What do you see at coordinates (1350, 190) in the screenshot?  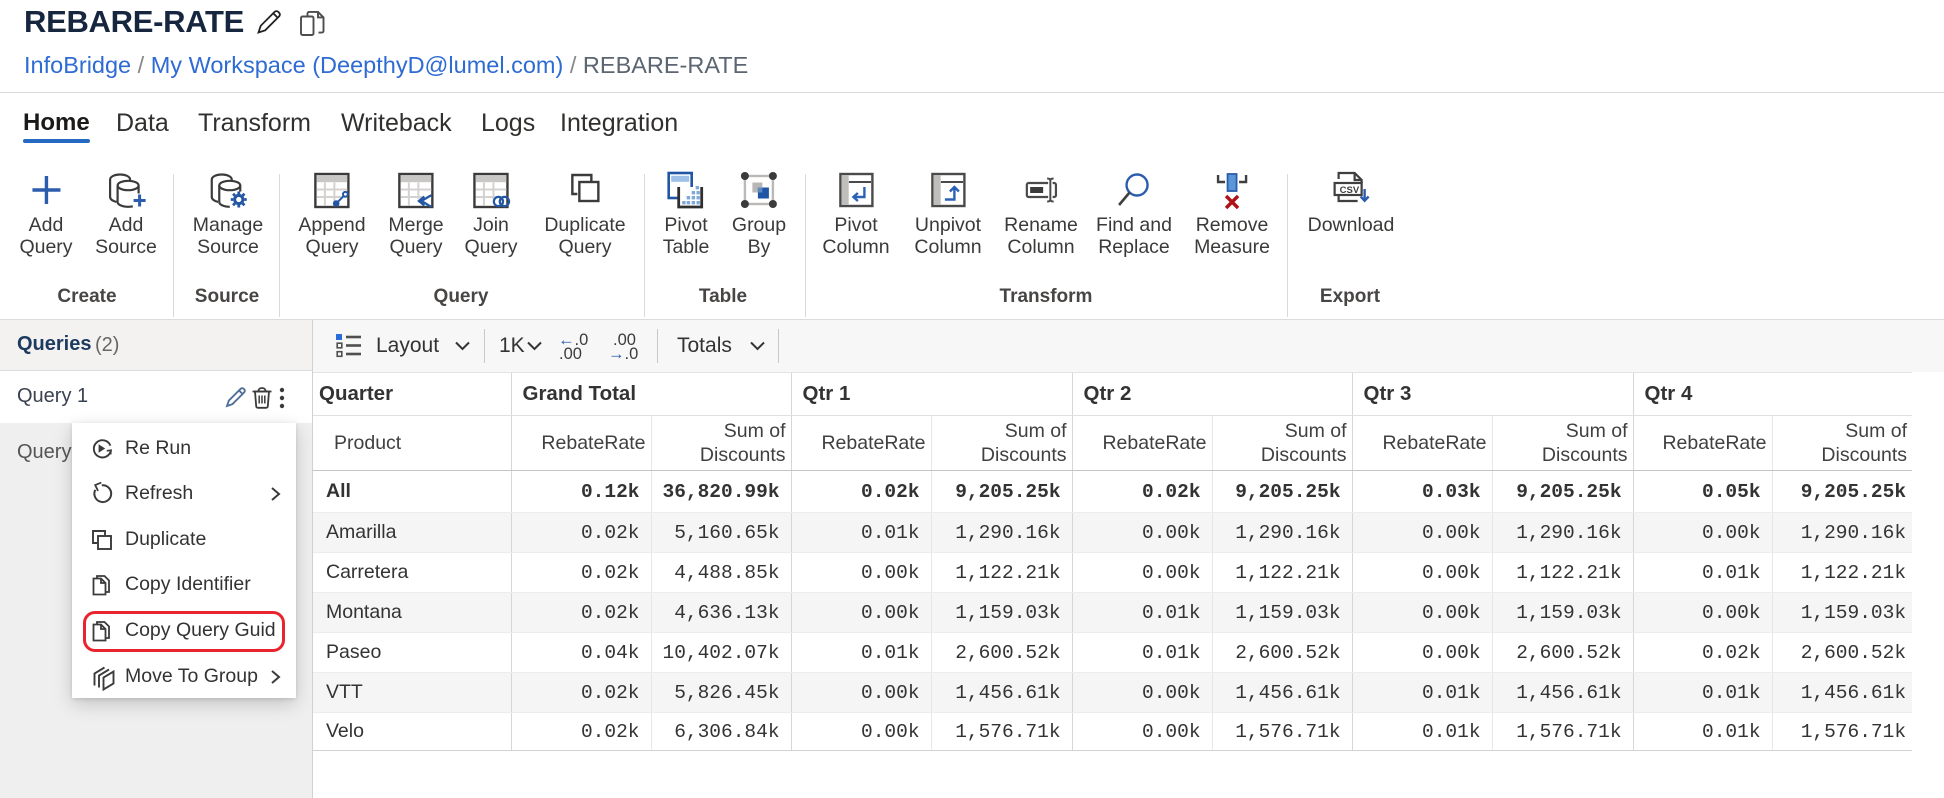 I see `svg-text: CSV` at bounding box center [1350, 190].